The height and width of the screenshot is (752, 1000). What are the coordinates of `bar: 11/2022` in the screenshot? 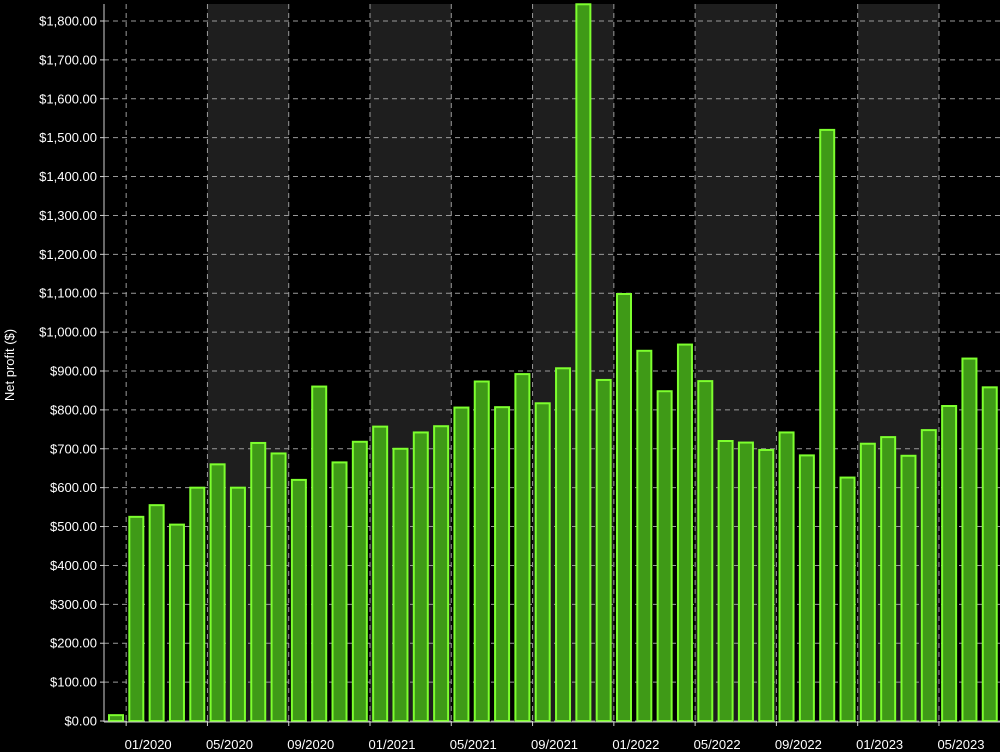 It's located at (827, 425).